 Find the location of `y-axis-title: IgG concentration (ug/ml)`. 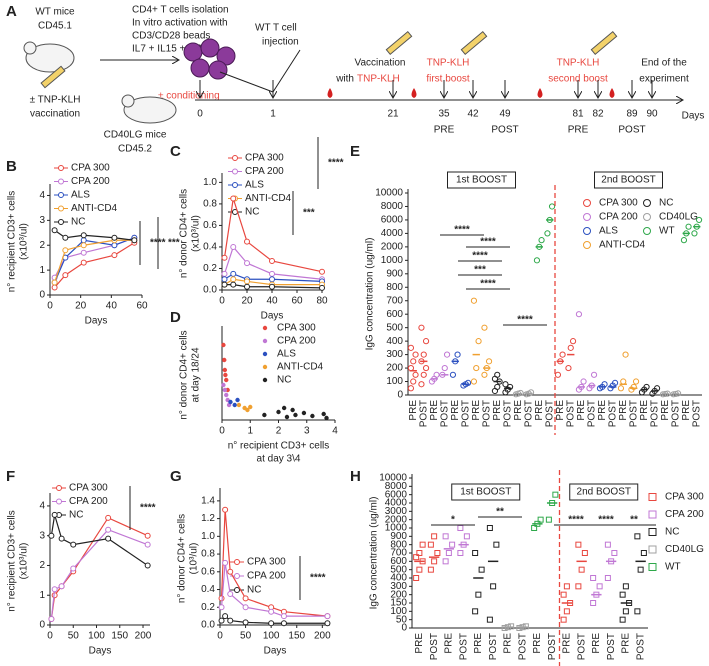

y-axis-title: IgG concentration (ug/ml) is located at coordinates (370, 294).